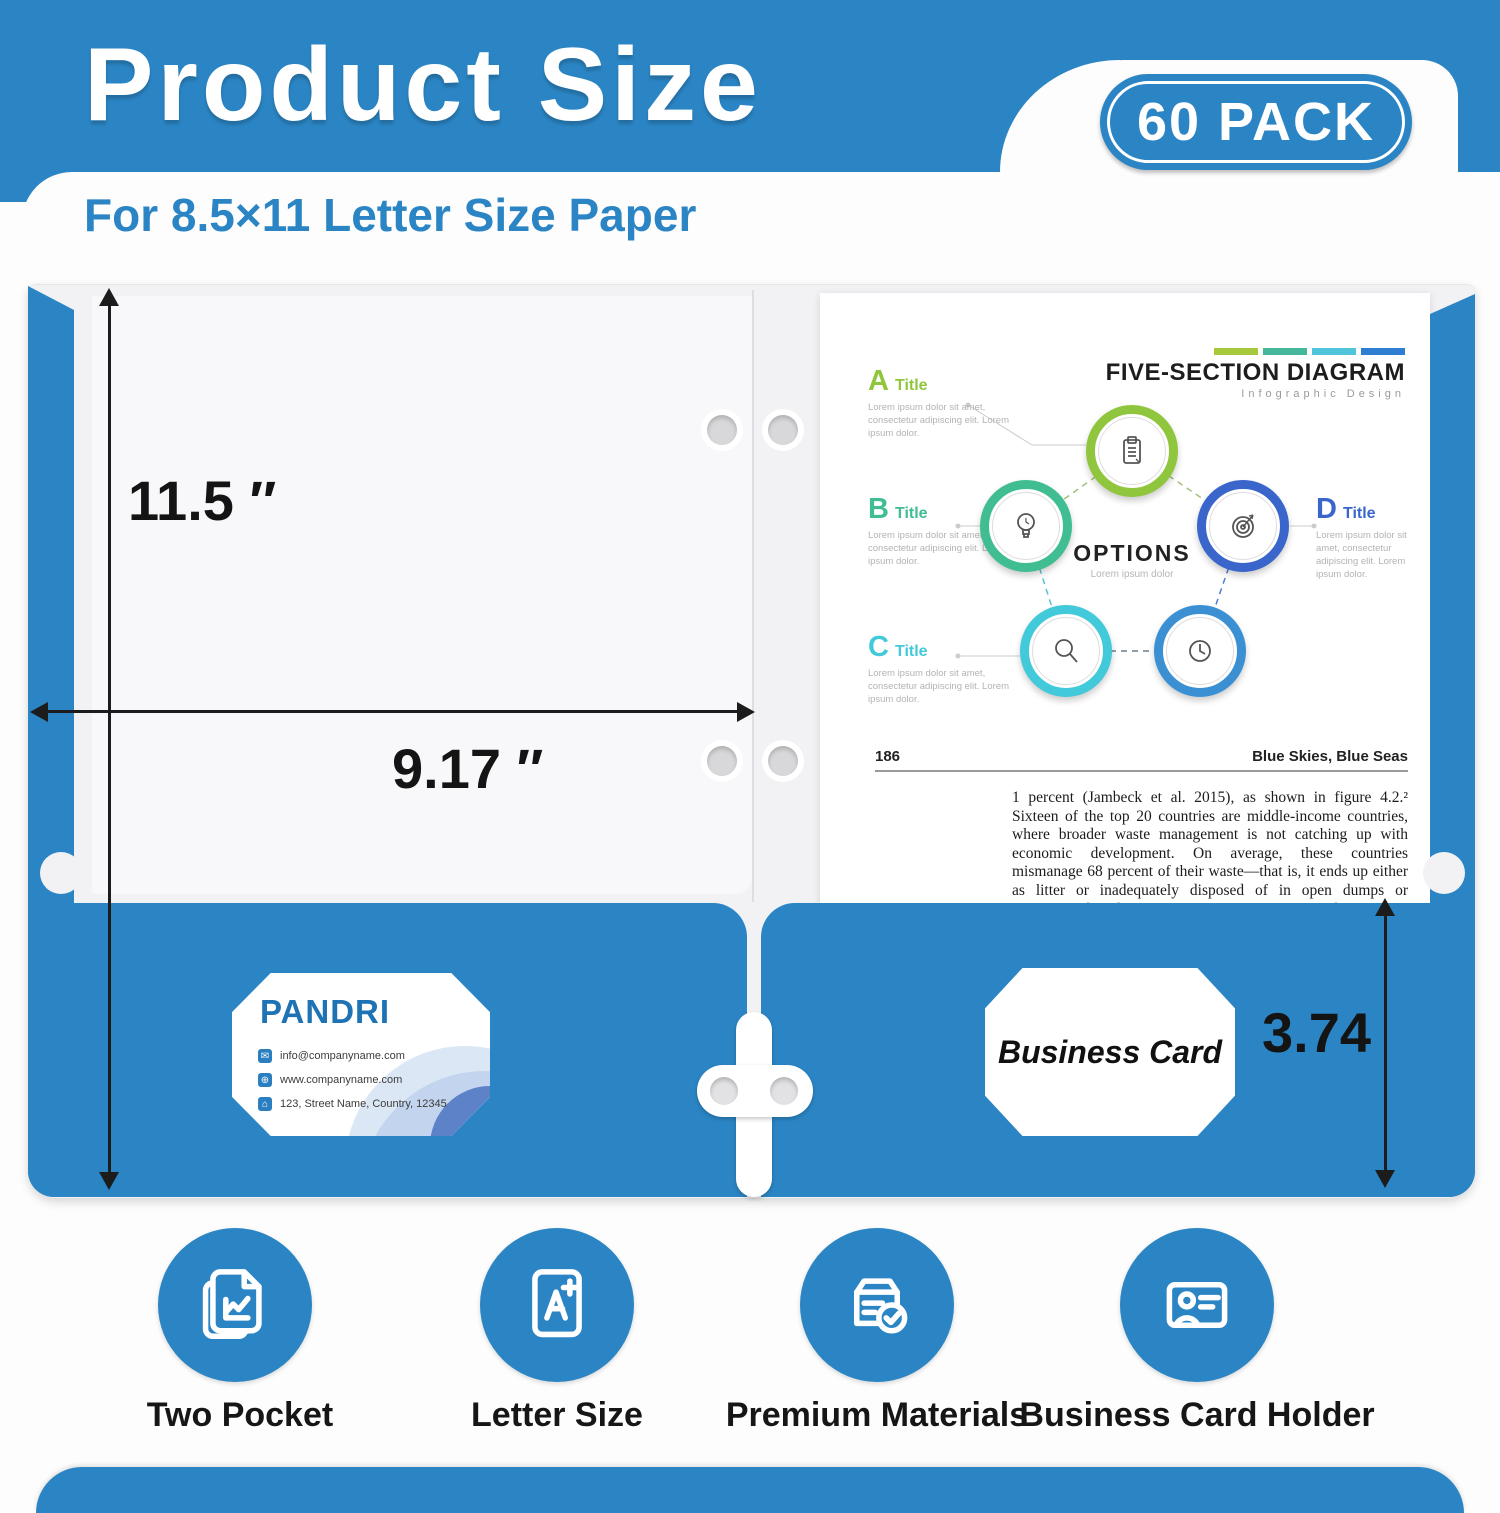 The image size is (1500, 1513). What do you see at coordinates (753, 596) in the screenshot?
I see `folder-fold-line` at bounding box center [753, 596].